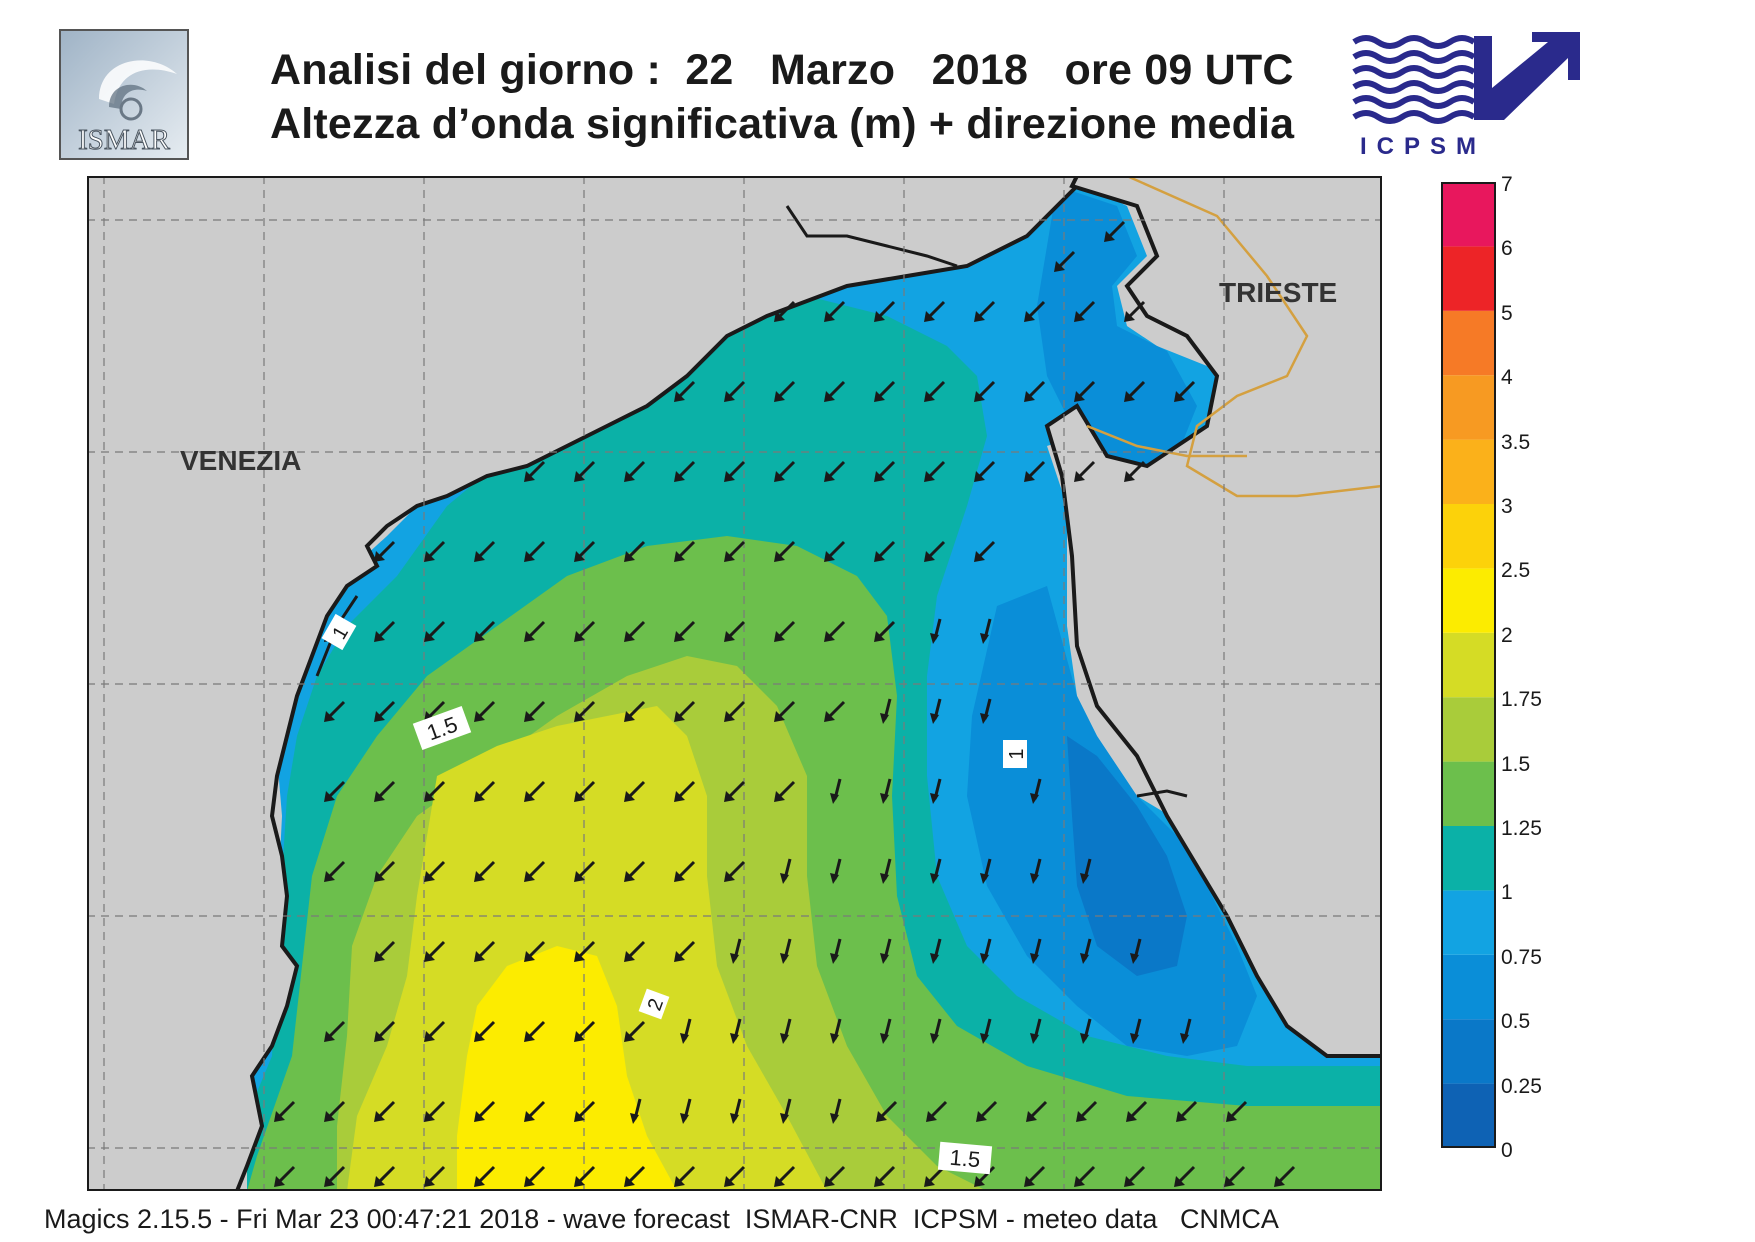 The width and height of the screenshot is (1755, 1242). I want to click on legend-tick-label: 1.25, so click(1521, 828).